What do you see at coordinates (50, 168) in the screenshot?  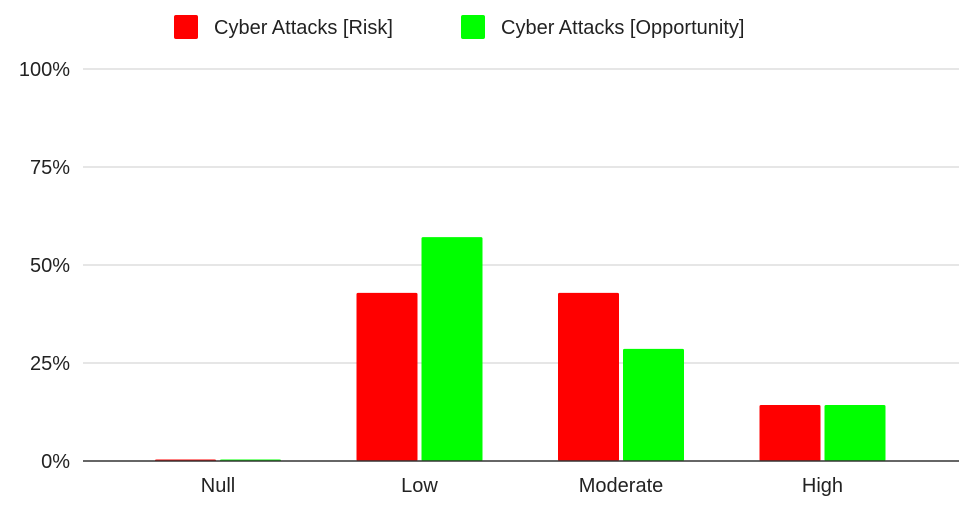 I see `y-tick-label: 75%` at bounding box center [50, 168].